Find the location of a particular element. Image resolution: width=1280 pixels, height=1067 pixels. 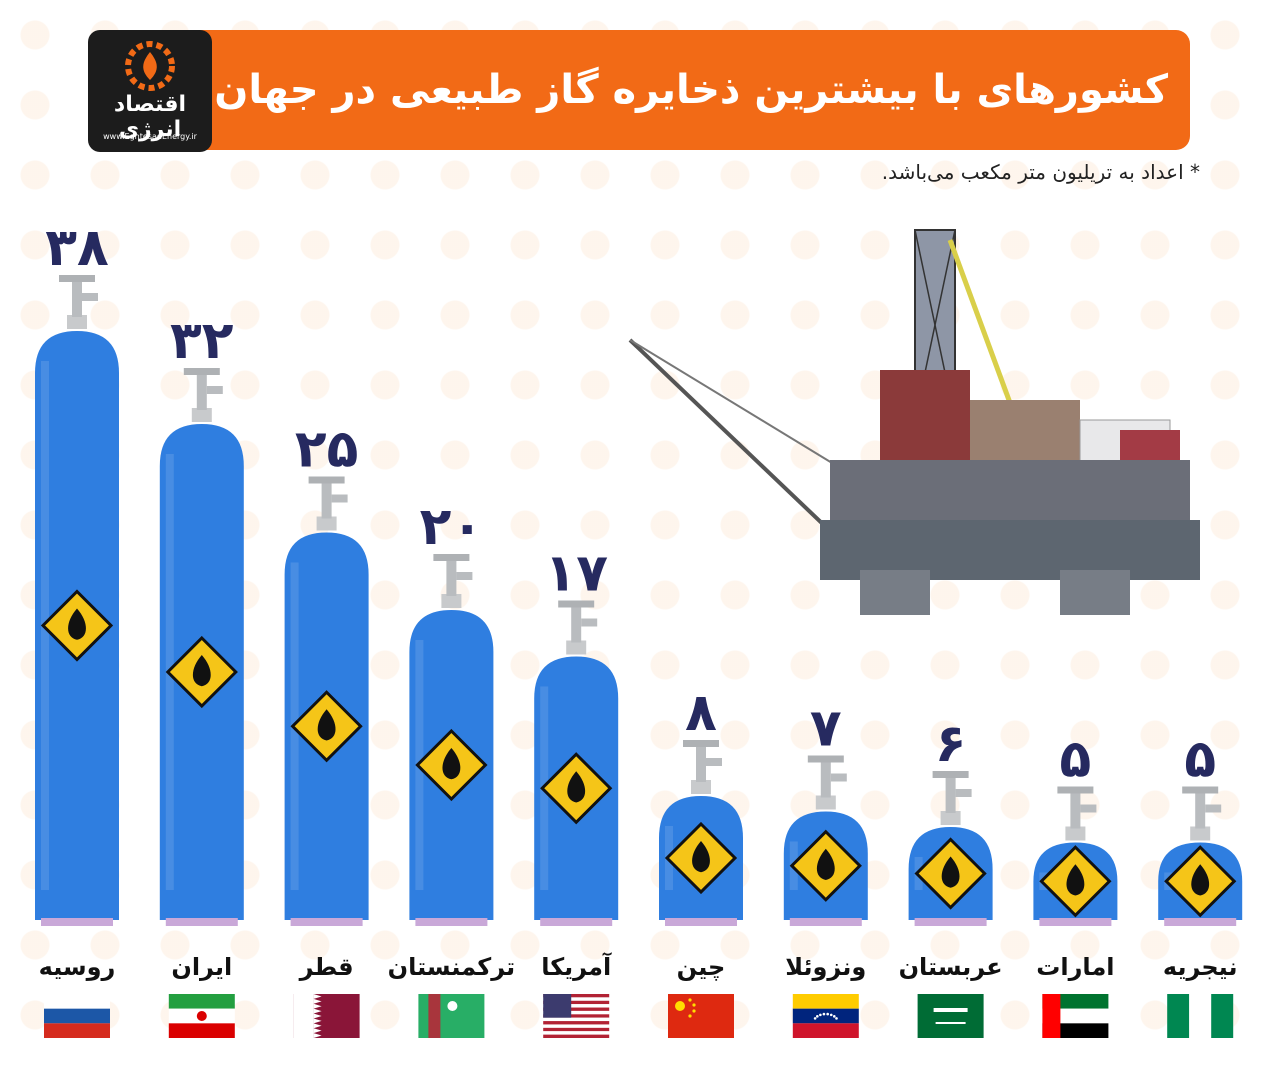

value-label: ۲۵ is located at coordinates (326, 450).